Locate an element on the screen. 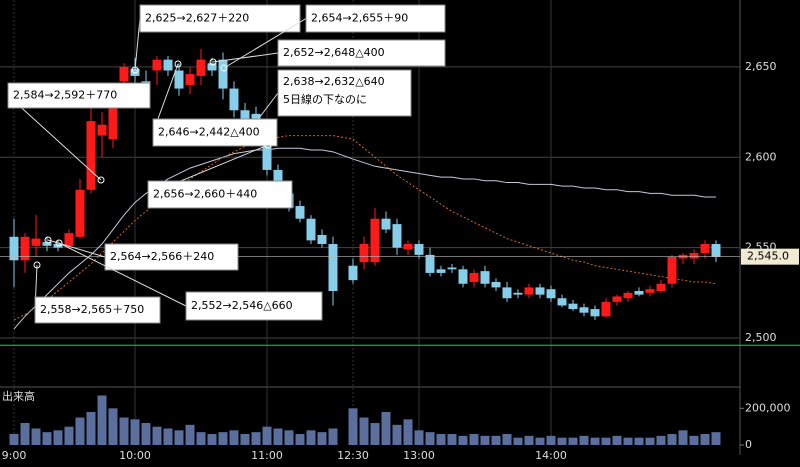 The width and height of the screenshot is (800, 467). annotation-text: 2,625→2,627＋220 is located at coordinates (197, 18).